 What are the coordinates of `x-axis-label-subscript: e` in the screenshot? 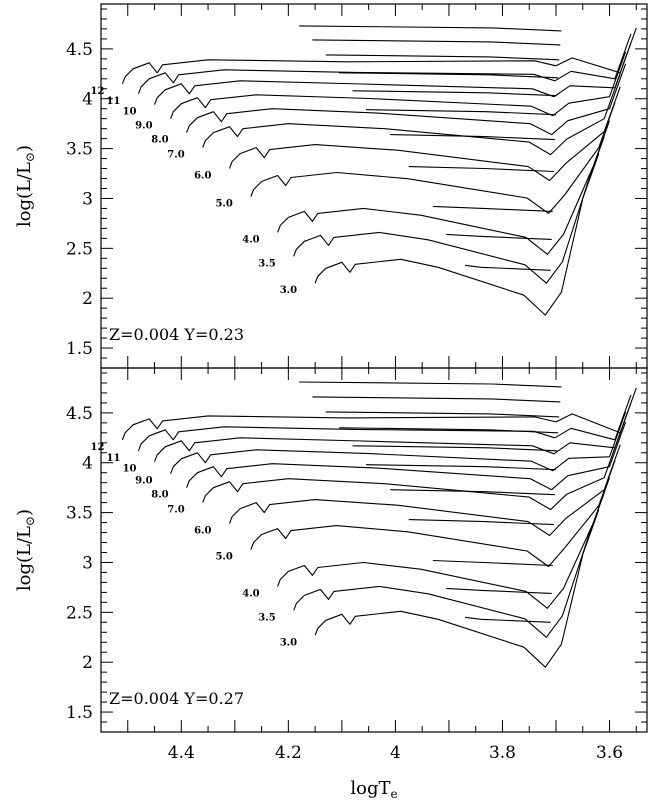 It's located at (394, 794).